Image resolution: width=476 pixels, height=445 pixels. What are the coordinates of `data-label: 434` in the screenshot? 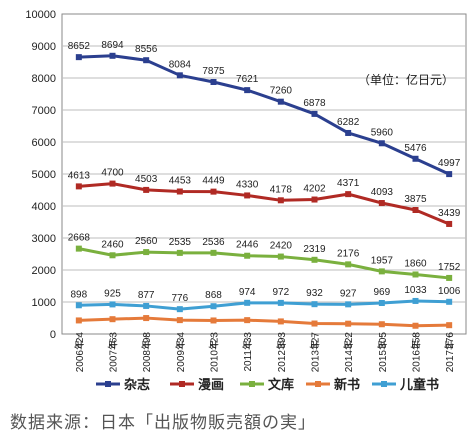 It's located at (181, 340).